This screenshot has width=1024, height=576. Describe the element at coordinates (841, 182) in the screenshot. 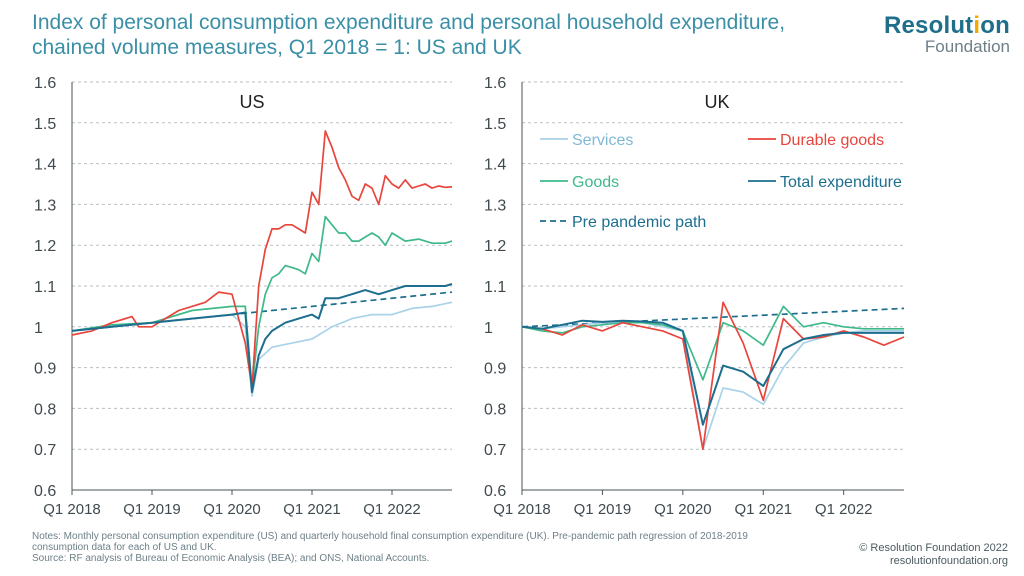

I see `legend-label-total: Total expenditure` at that location.